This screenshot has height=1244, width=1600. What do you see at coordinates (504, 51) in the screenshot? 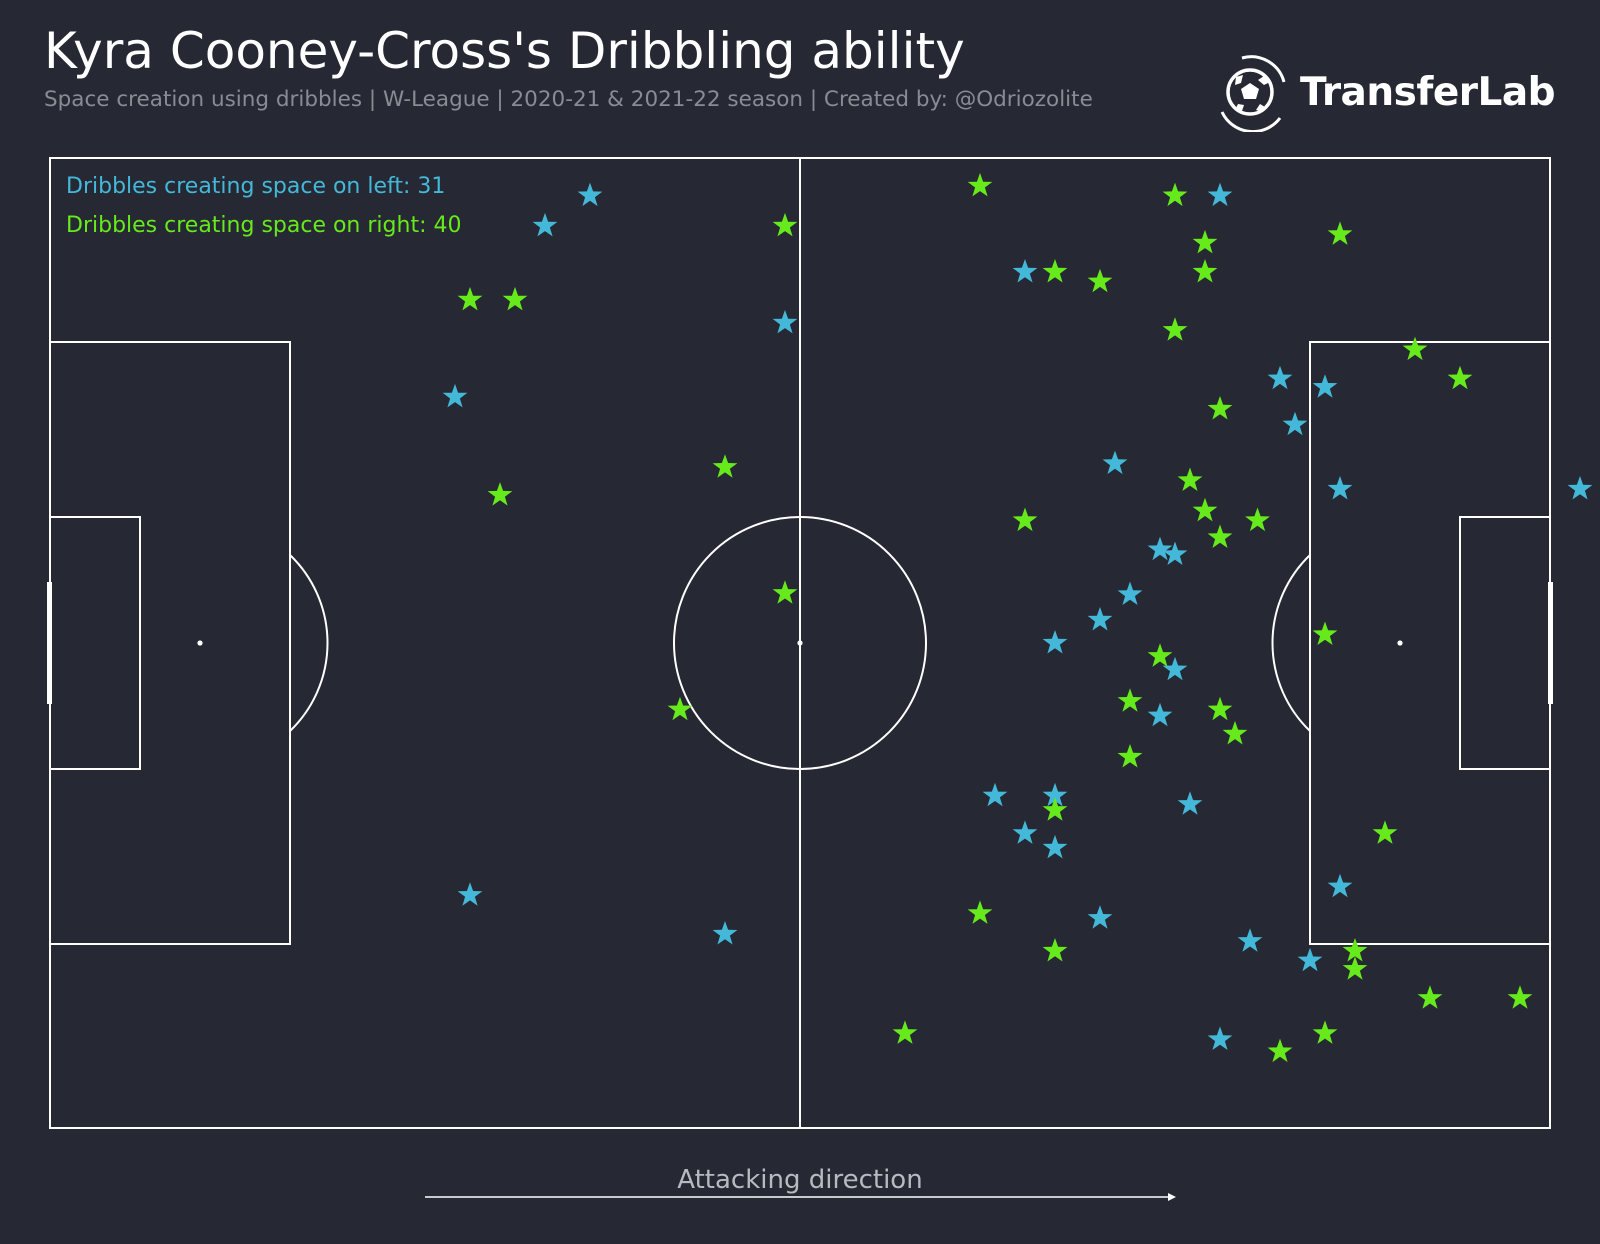
I see `page-title: Kyra Cooney-Cross's Dribbling ability` at bounding box center [504, 51].